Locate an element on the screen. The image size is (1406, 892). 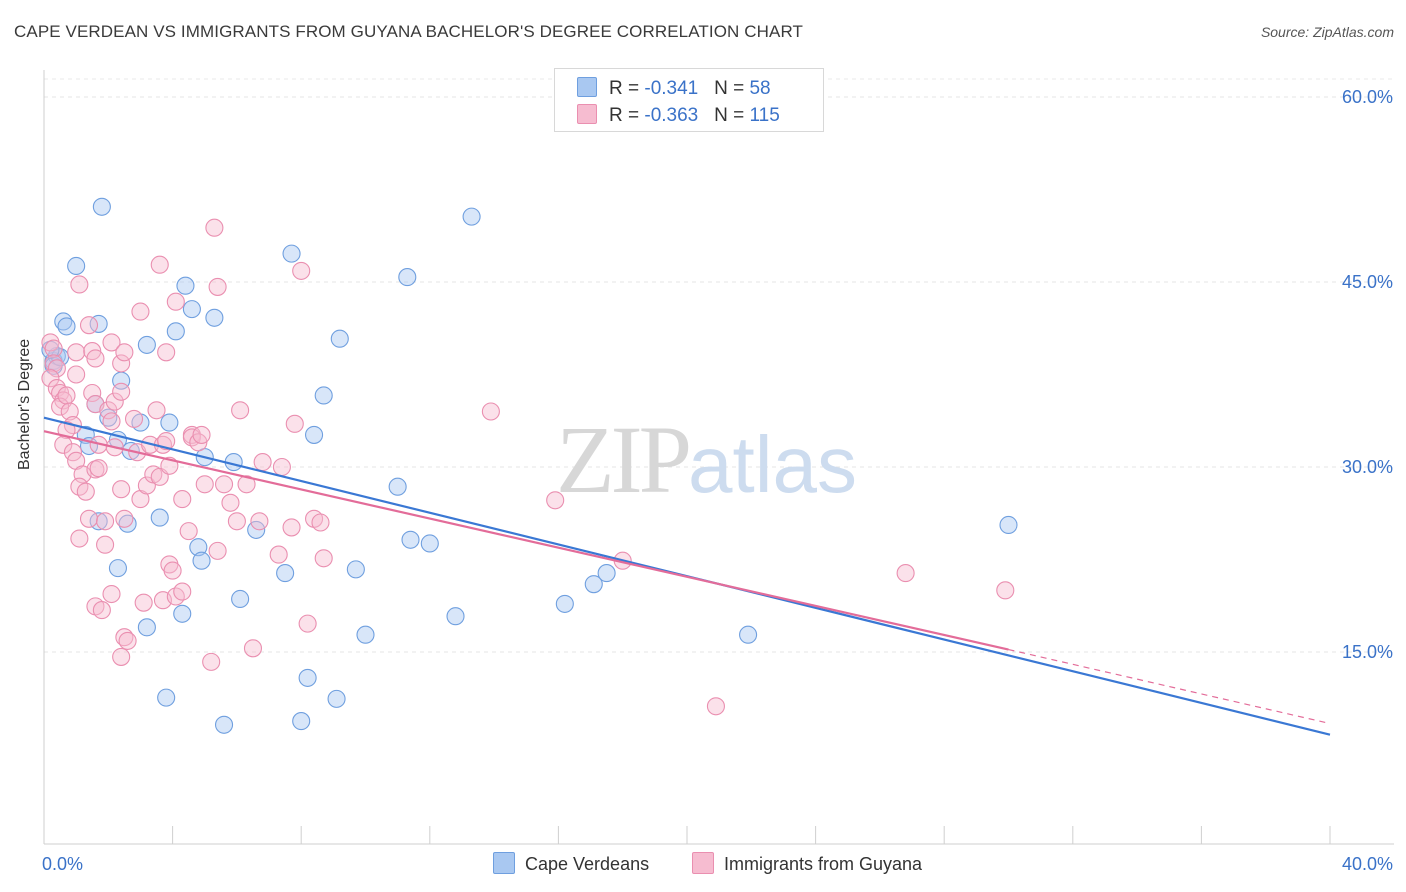
legend-r-value: -0.363 is located at coordinates (671, 115).